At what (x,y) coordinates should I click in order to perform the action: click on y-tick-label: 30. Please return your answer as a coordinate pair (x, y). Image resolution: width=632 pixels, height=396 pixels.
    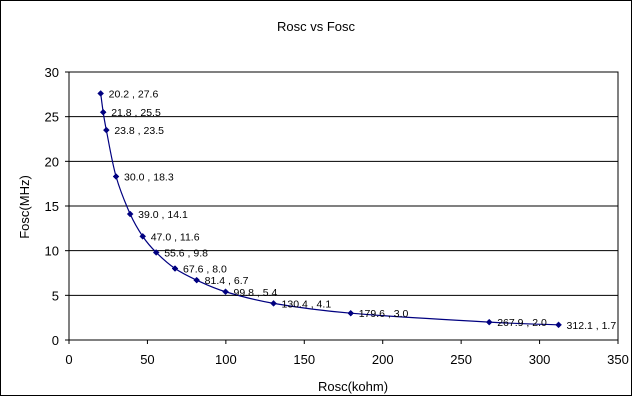
    Looking at the image, I should click on (52, 72).